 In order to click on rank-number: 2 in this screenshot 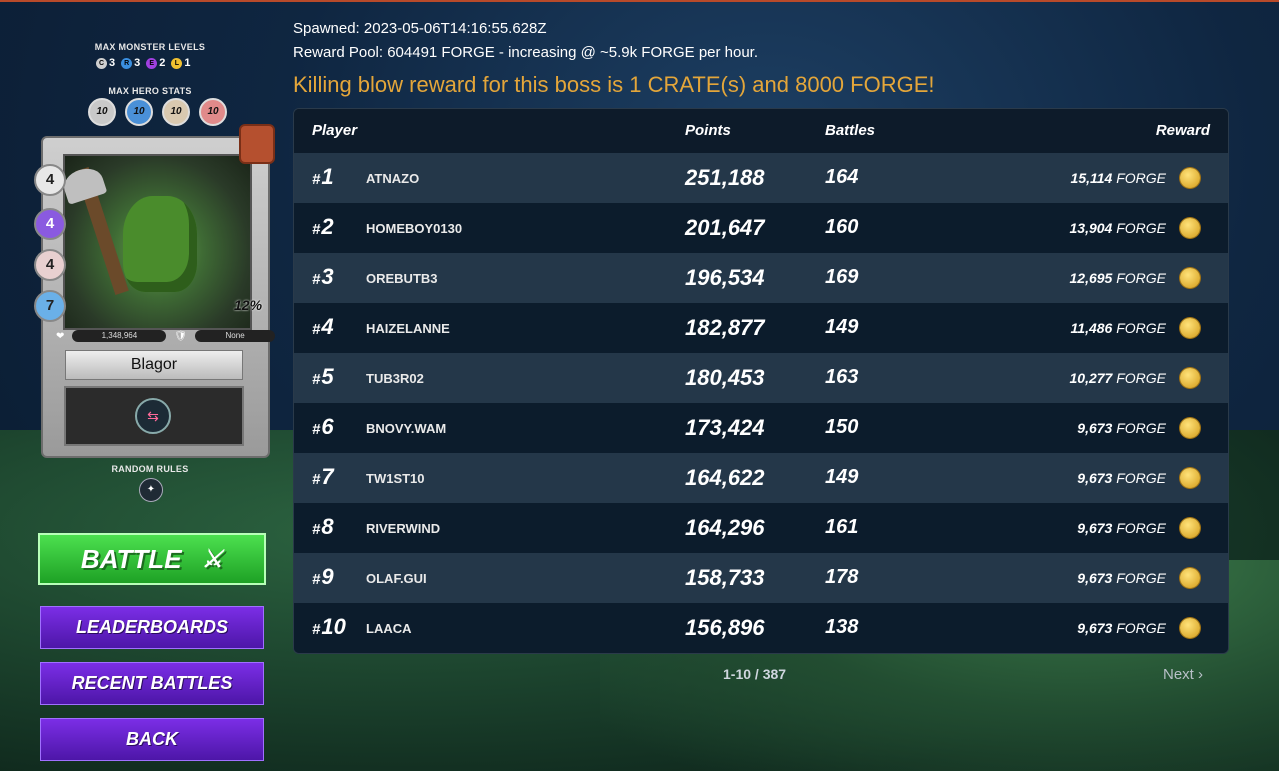, I will do `click(327, 226)`.